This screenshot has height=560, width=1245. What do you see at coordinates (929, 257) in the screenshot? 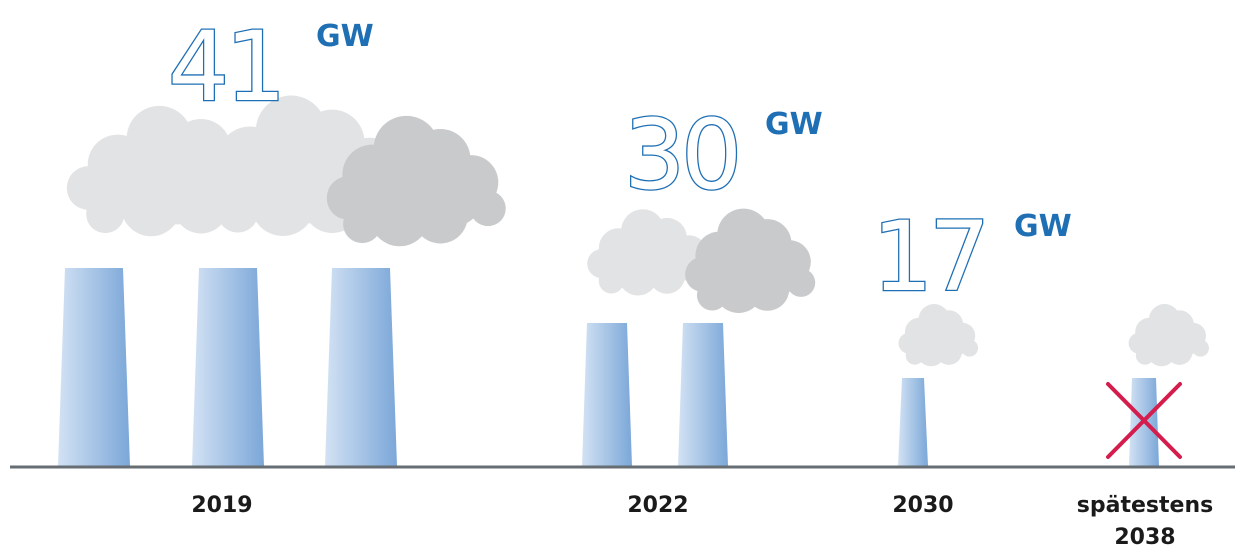
I see `value-label: 17` at bounding box center [929, 257].